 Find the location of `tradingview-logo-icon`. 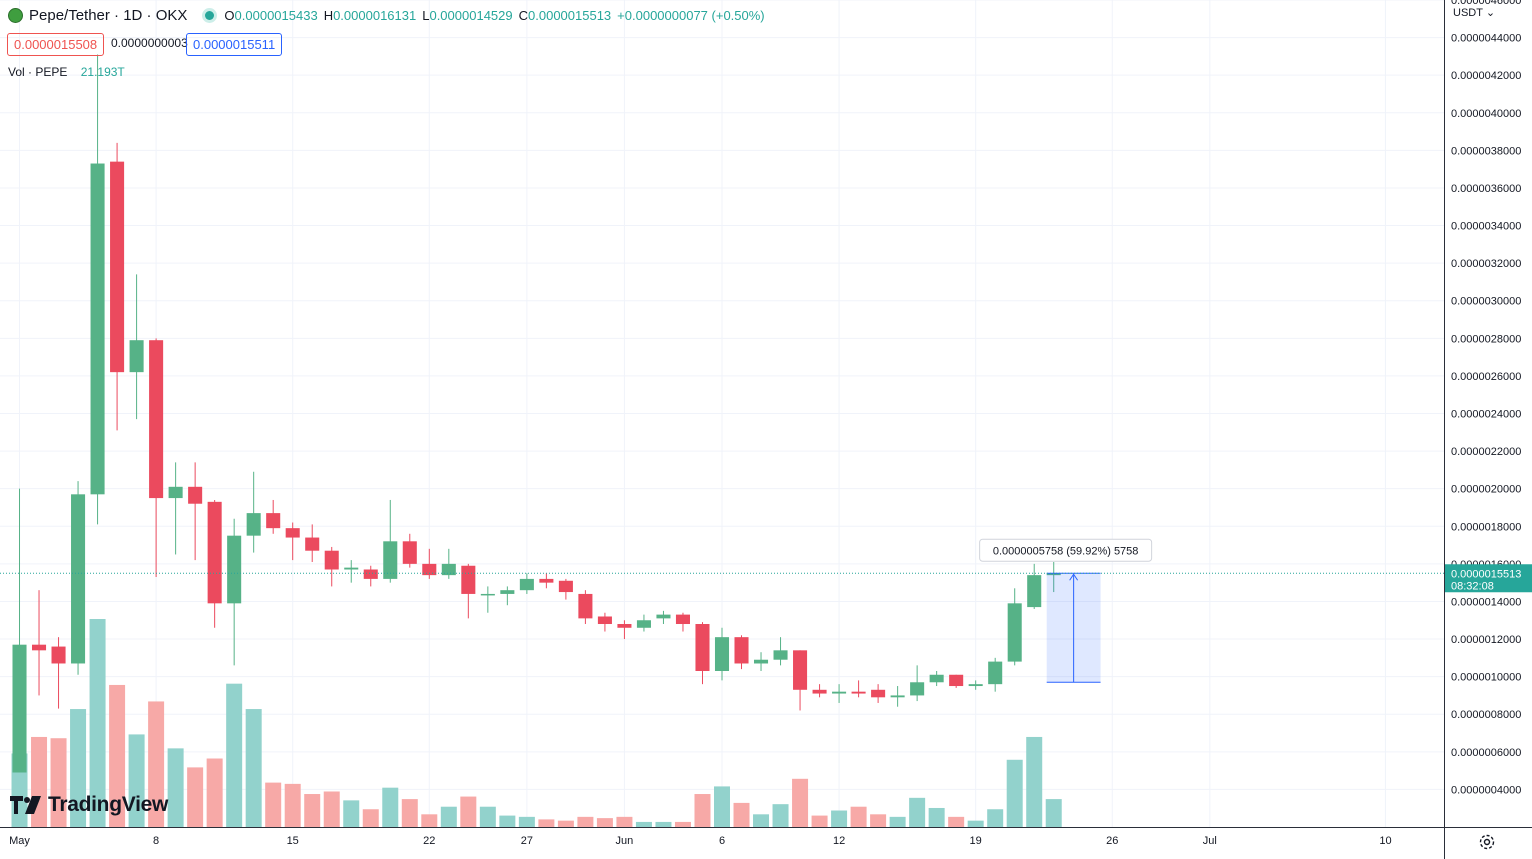

tradingview-logo-icon is located at coordinates (25, 805).